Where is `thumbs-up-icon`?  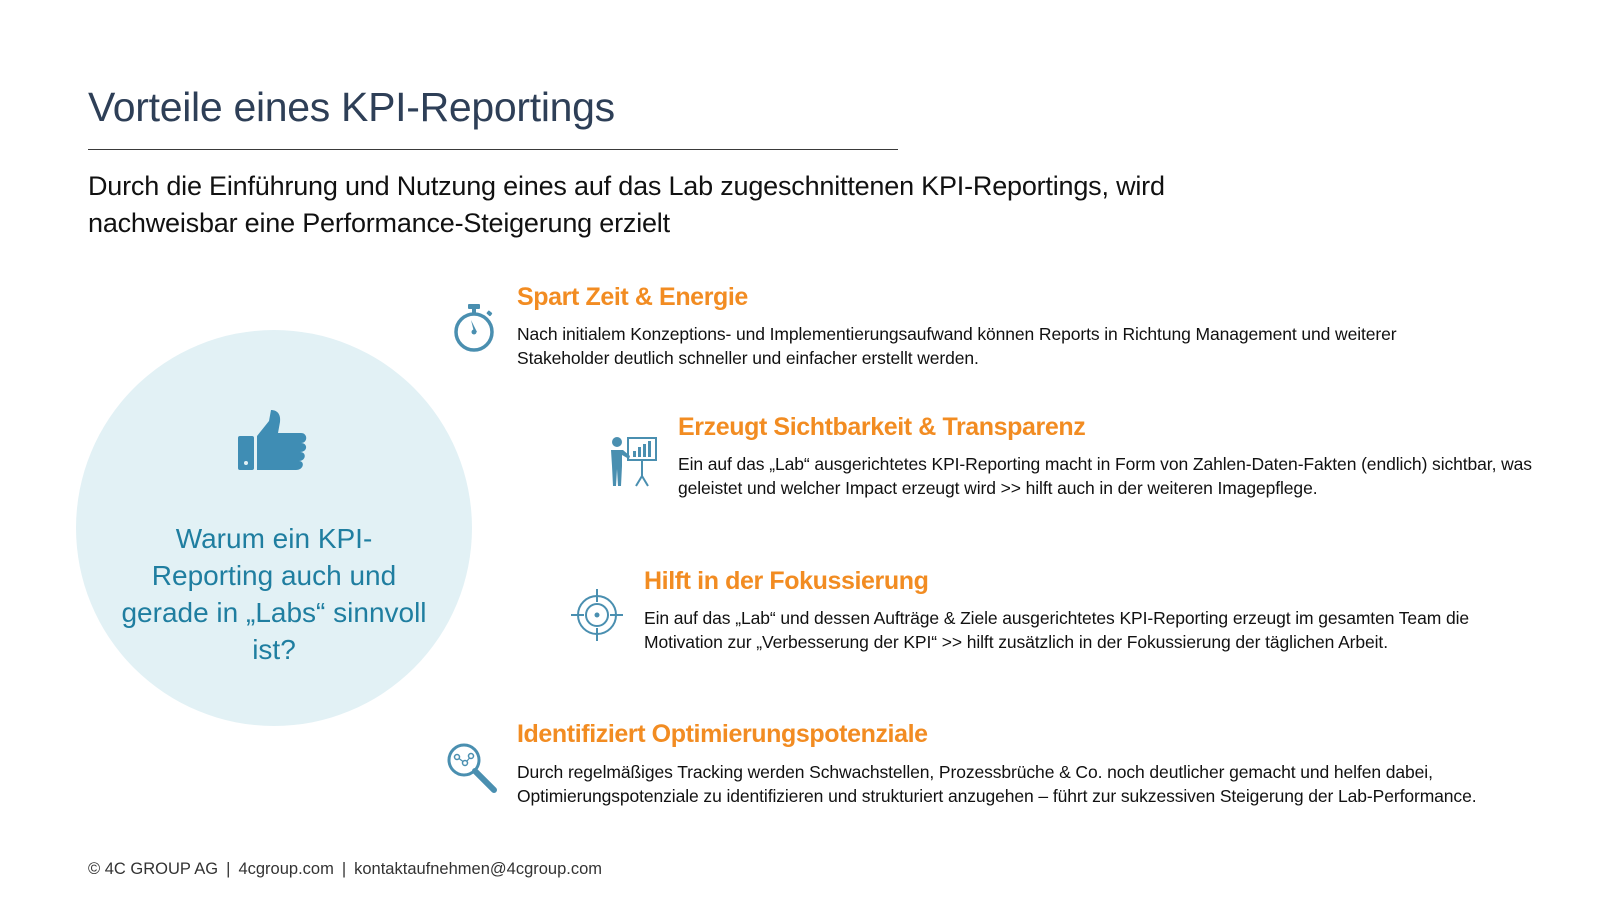 thumbs-up-icon is located at coordinates (272, 440).